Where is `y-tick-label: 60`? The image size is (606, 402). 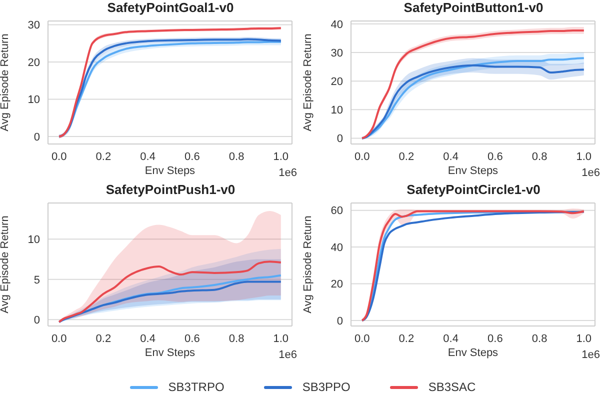 y-tick-label: 60 is located at coordinates (336, 211).